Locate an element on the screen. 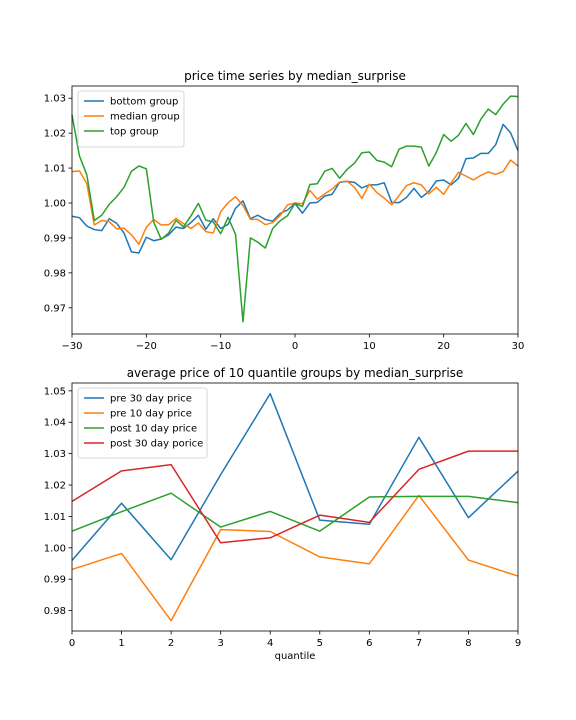  chart-title: price time series by median_surprise is located at coordinates (295, 76).